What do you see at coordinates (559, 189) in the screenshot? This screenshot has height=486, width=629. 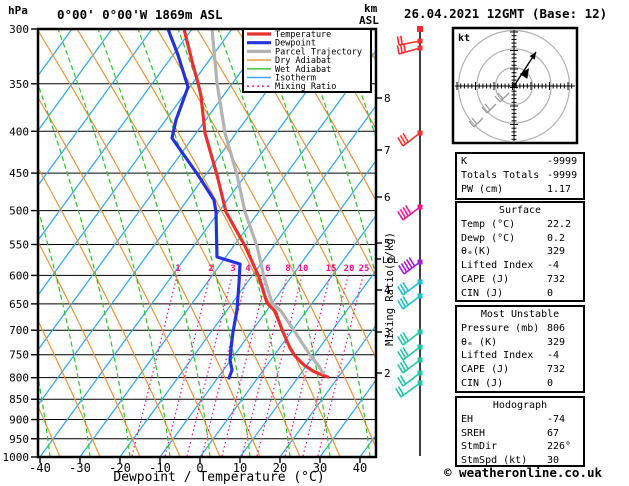 I see `row-value: 1.17` at bounding box center [559, 189].